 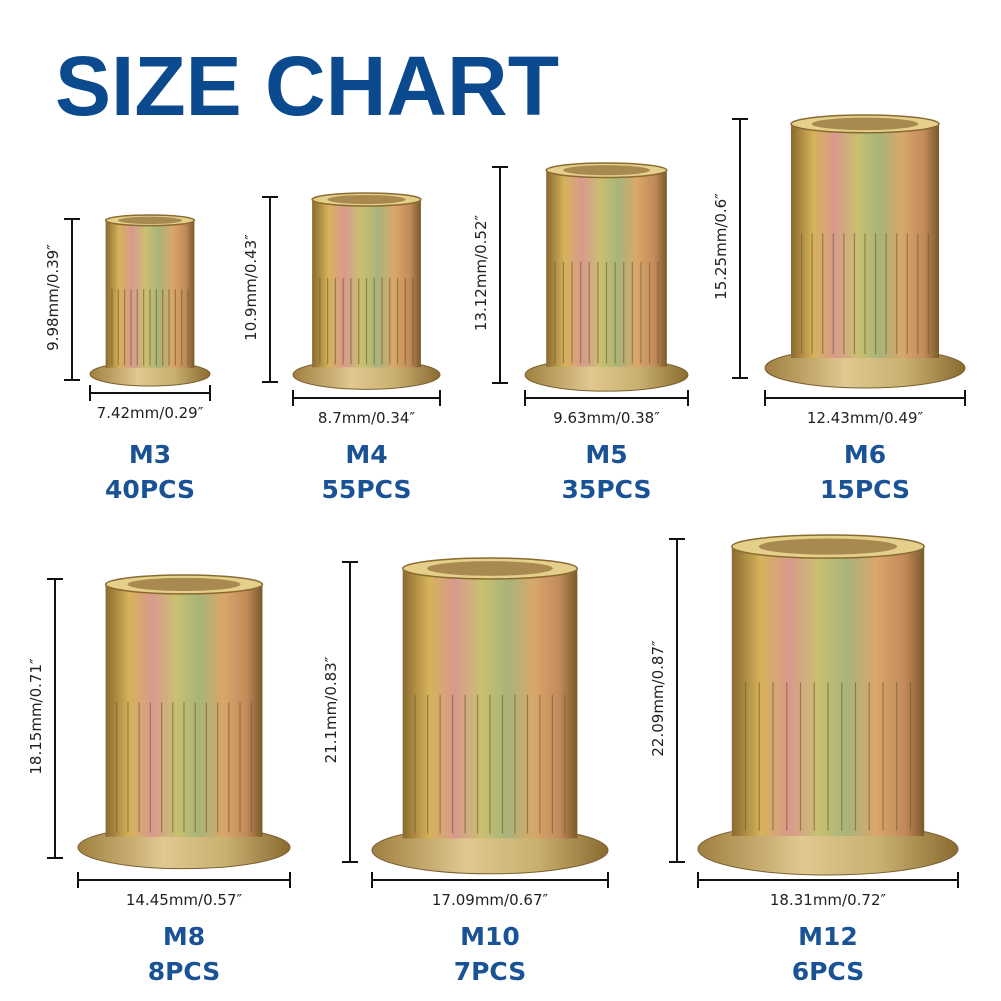 I want to click on height-label: 15.25mm/0.6″, so click(x=721, y=246).